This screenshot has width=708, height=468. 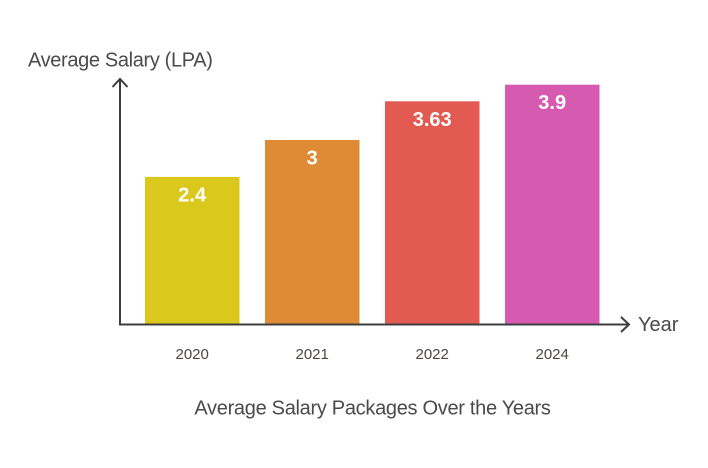 What do you see at coordinates (120, 60) in the screenshot?
I see `svg-text: Average Salary (LPA)` at bounding box center [120, 60].